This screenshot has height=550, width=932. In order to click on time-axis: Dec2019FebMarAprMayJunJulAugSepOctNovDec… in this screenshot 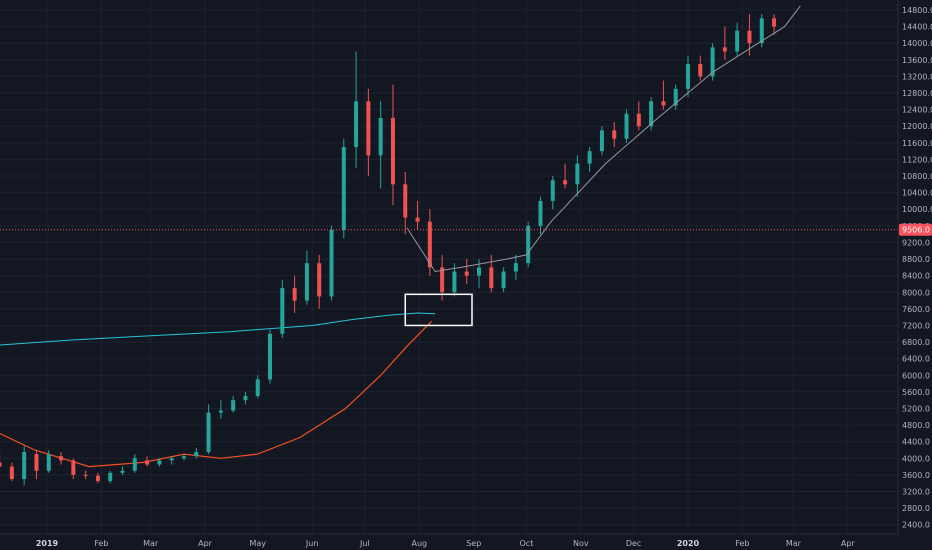, I will do `click(466, 541)`.